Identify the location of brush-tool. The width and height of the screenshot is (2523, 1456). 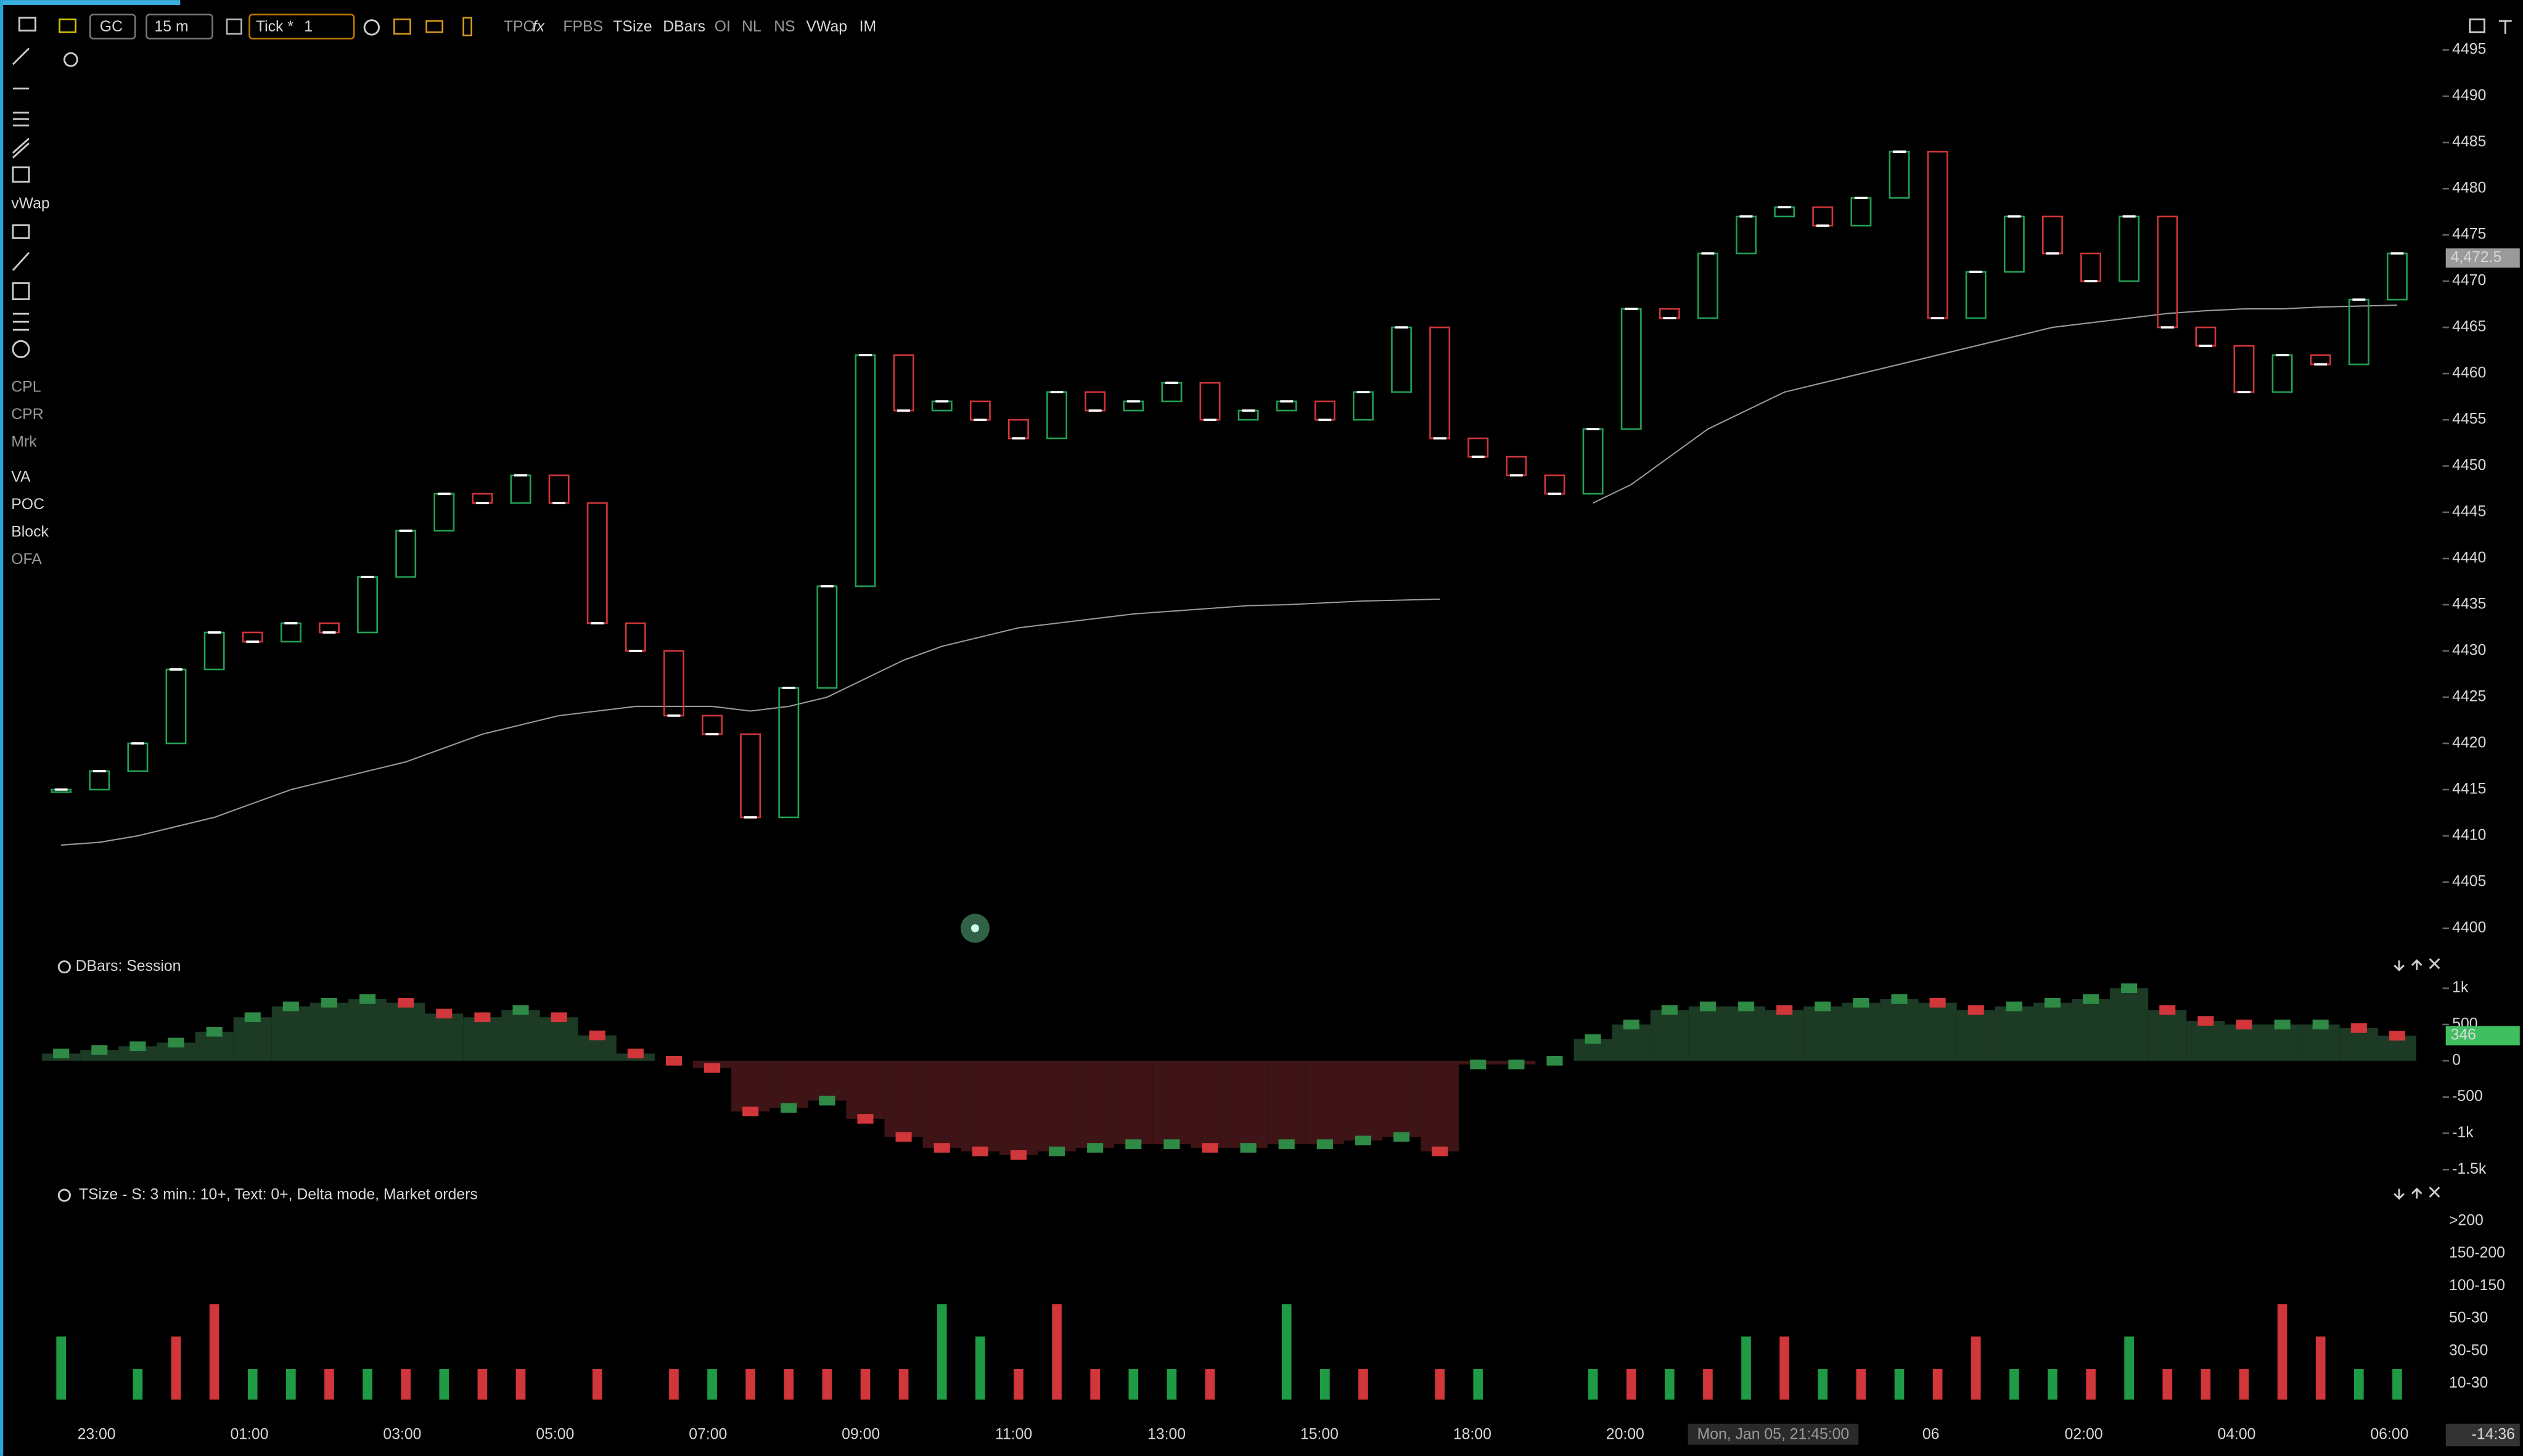
(21, 261).